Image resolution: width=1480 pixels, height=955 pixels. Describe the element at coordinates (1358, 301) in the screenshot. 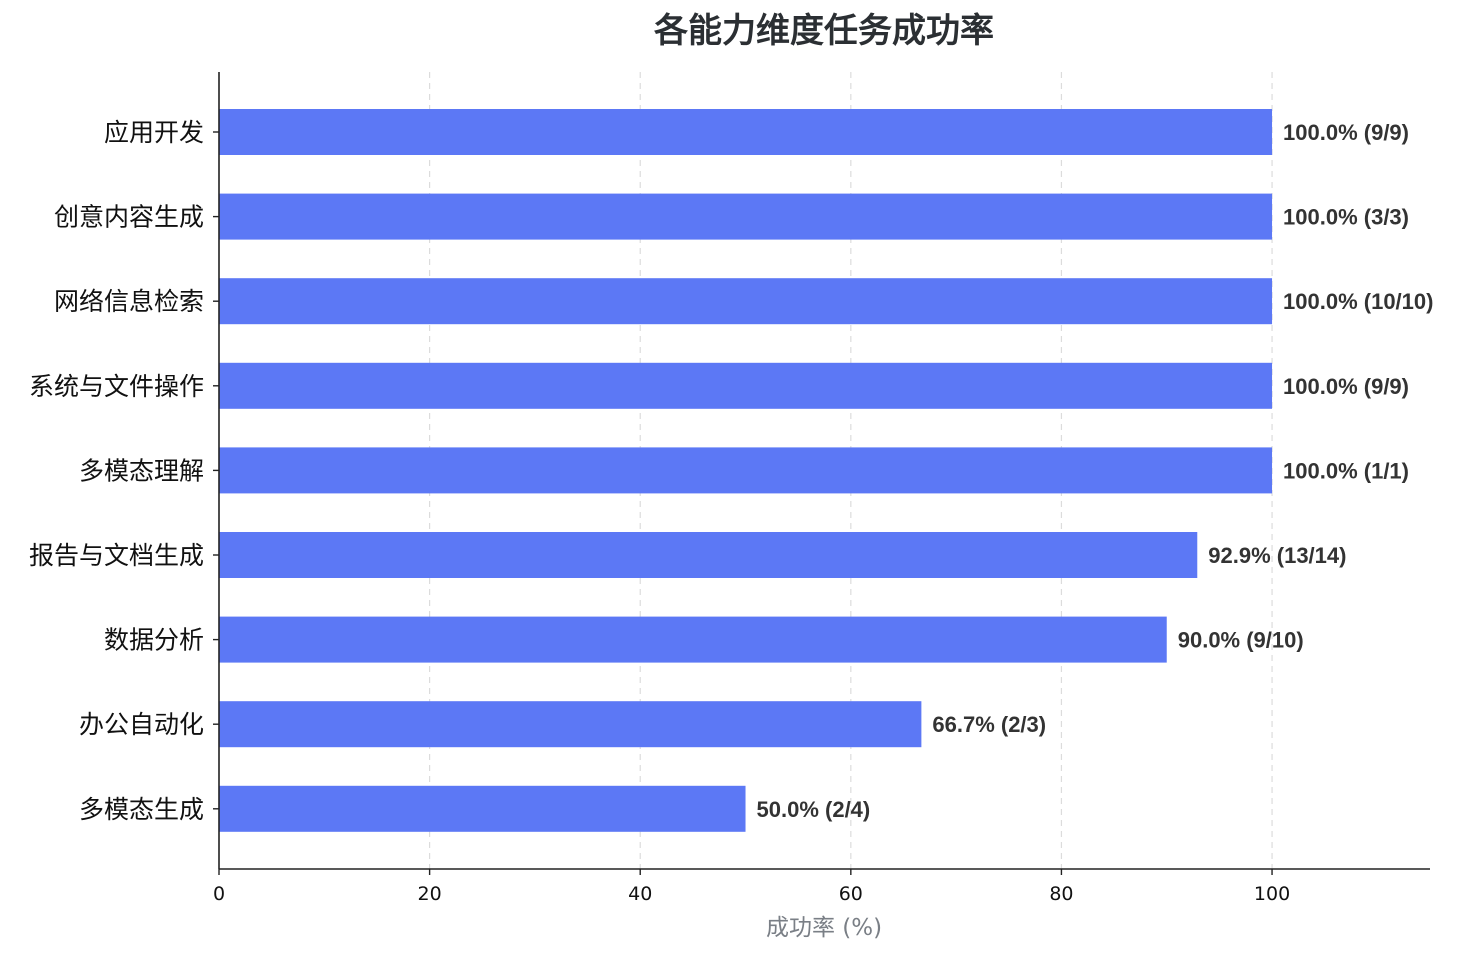

I see `value-label: 100.0% (10/10)` at that location.